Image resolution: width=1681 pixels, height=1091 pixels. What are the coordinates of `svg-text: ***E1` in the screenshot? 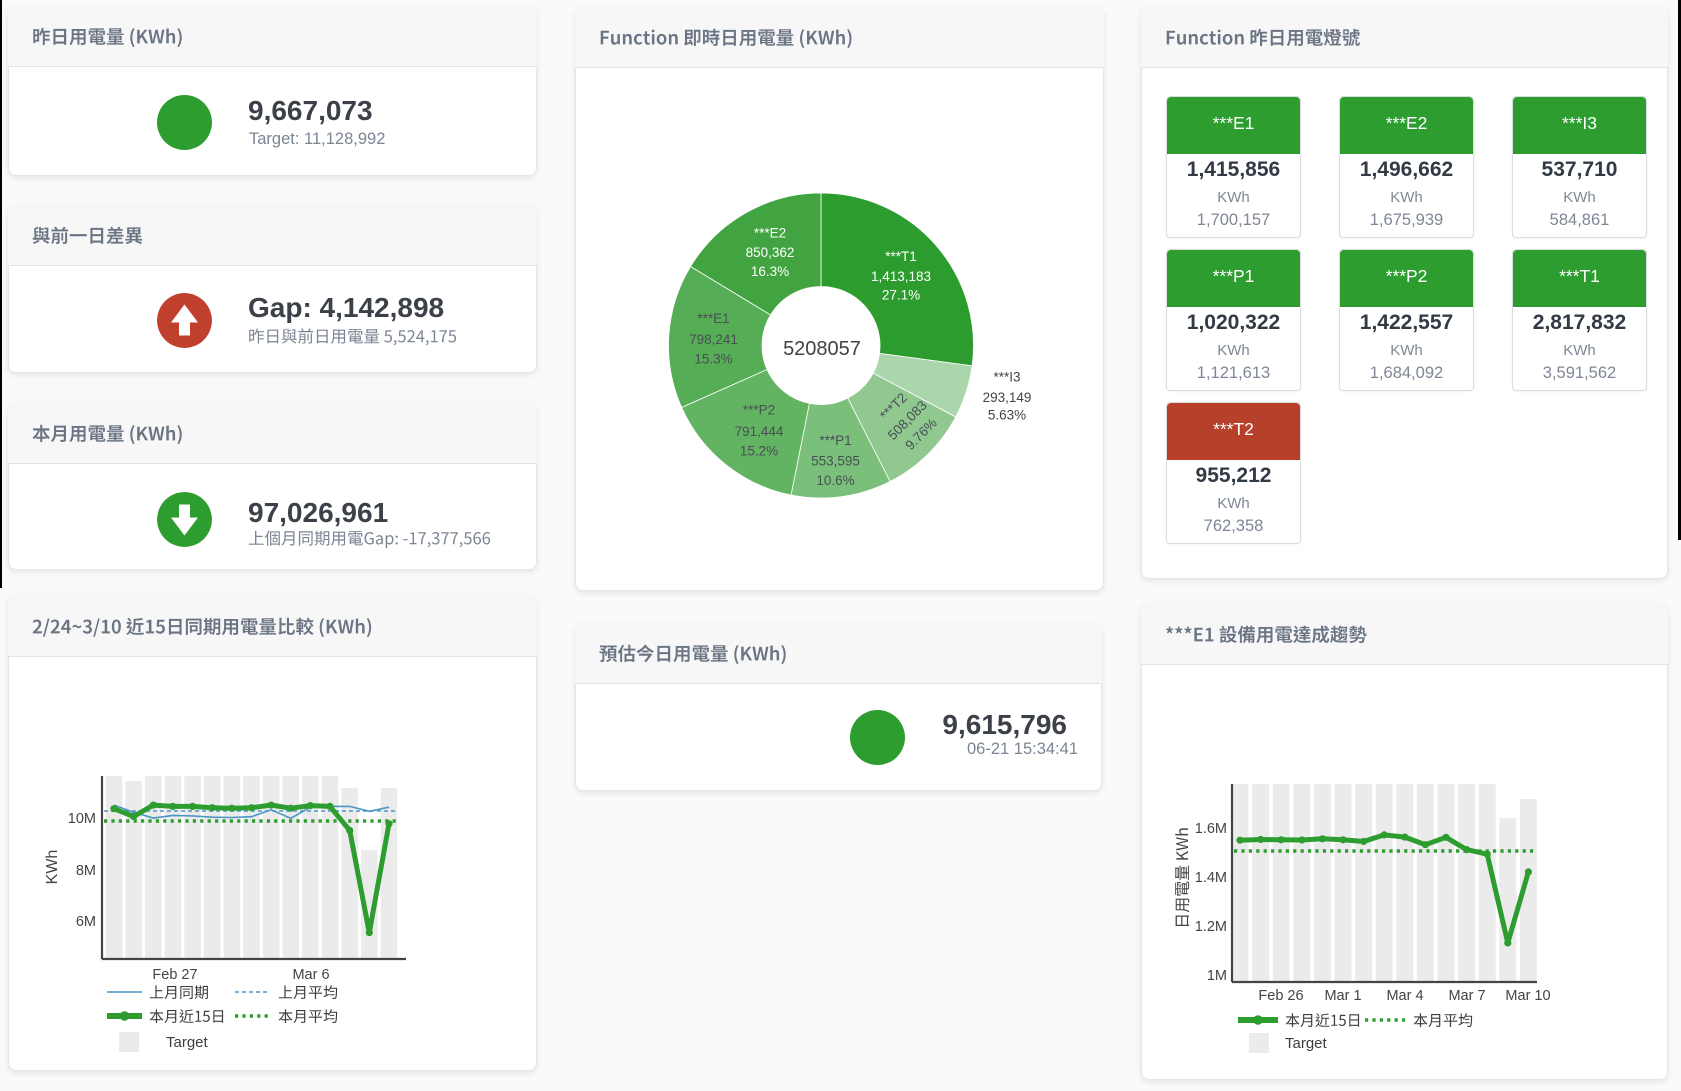 It's located at (713, 318).